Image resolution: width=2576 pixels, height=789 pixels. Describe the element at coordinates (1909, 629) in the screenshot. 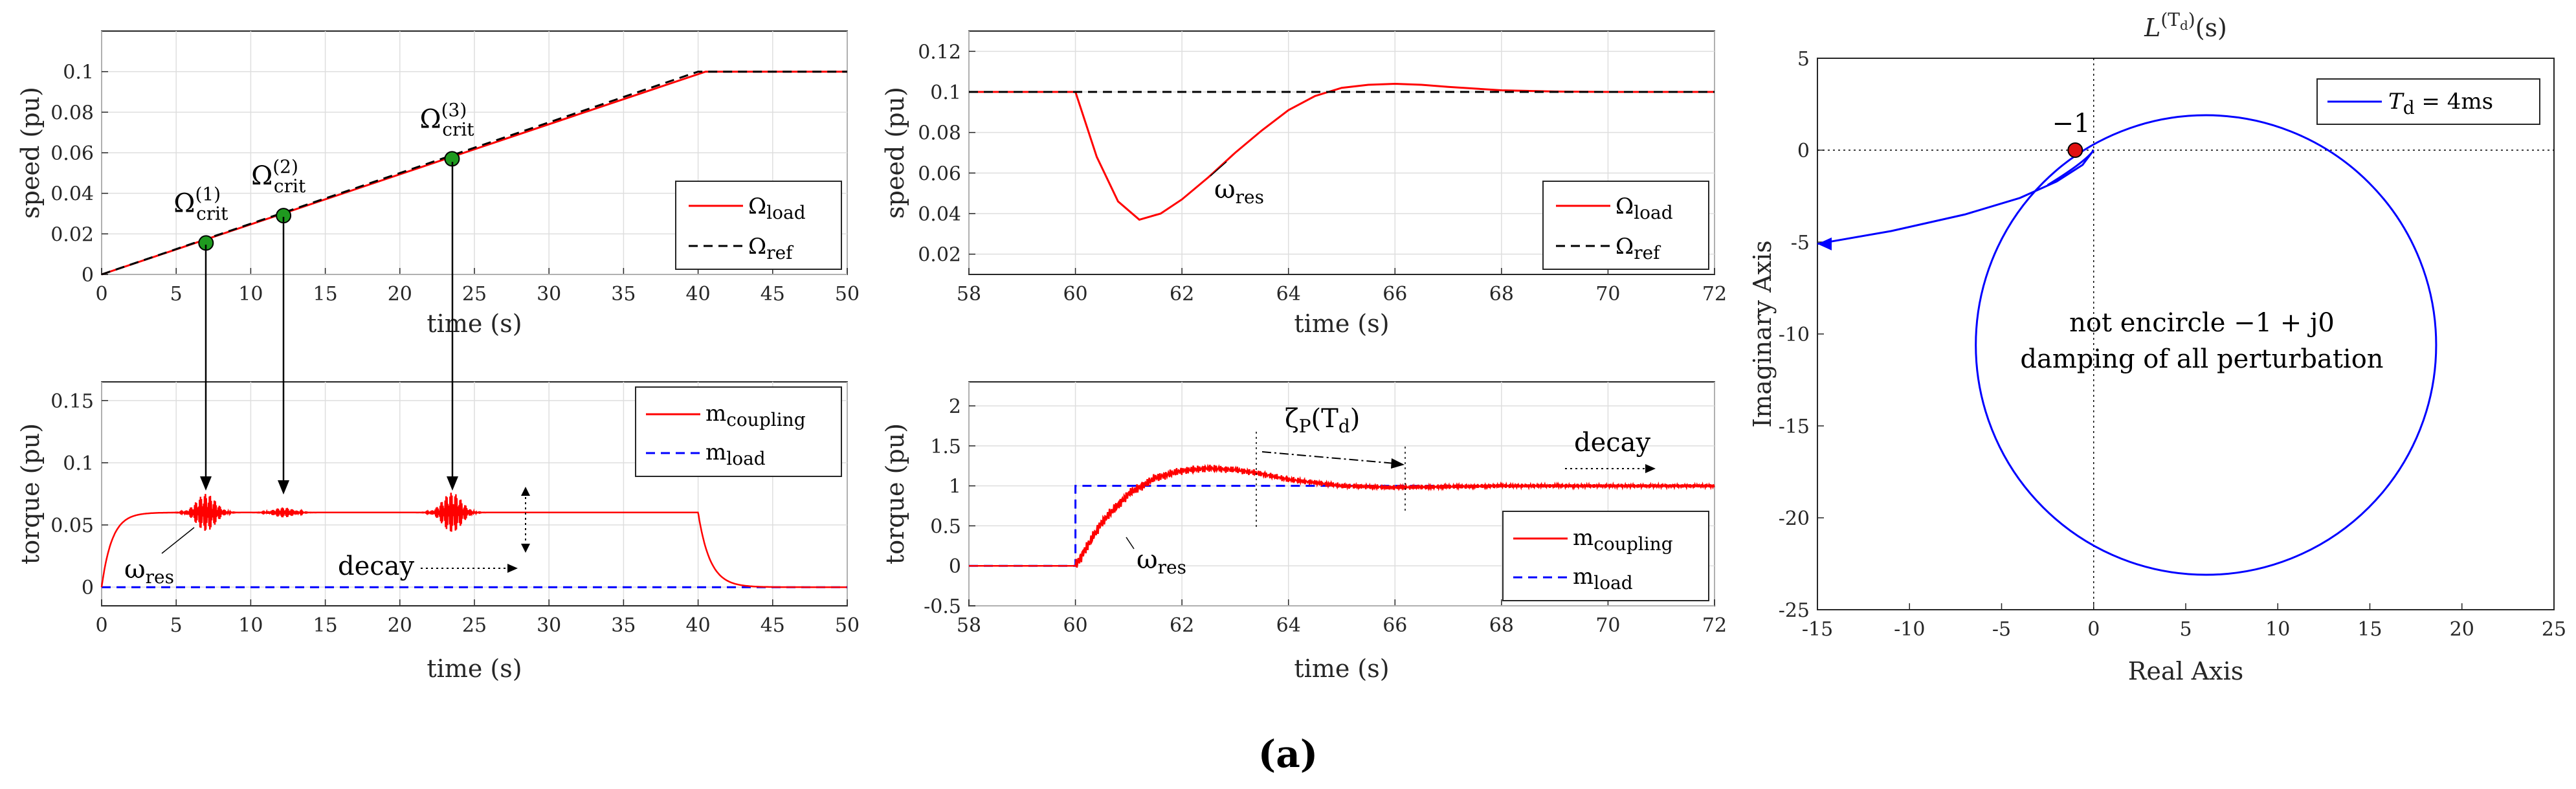

I see `x-tick-label: -10` at that location.